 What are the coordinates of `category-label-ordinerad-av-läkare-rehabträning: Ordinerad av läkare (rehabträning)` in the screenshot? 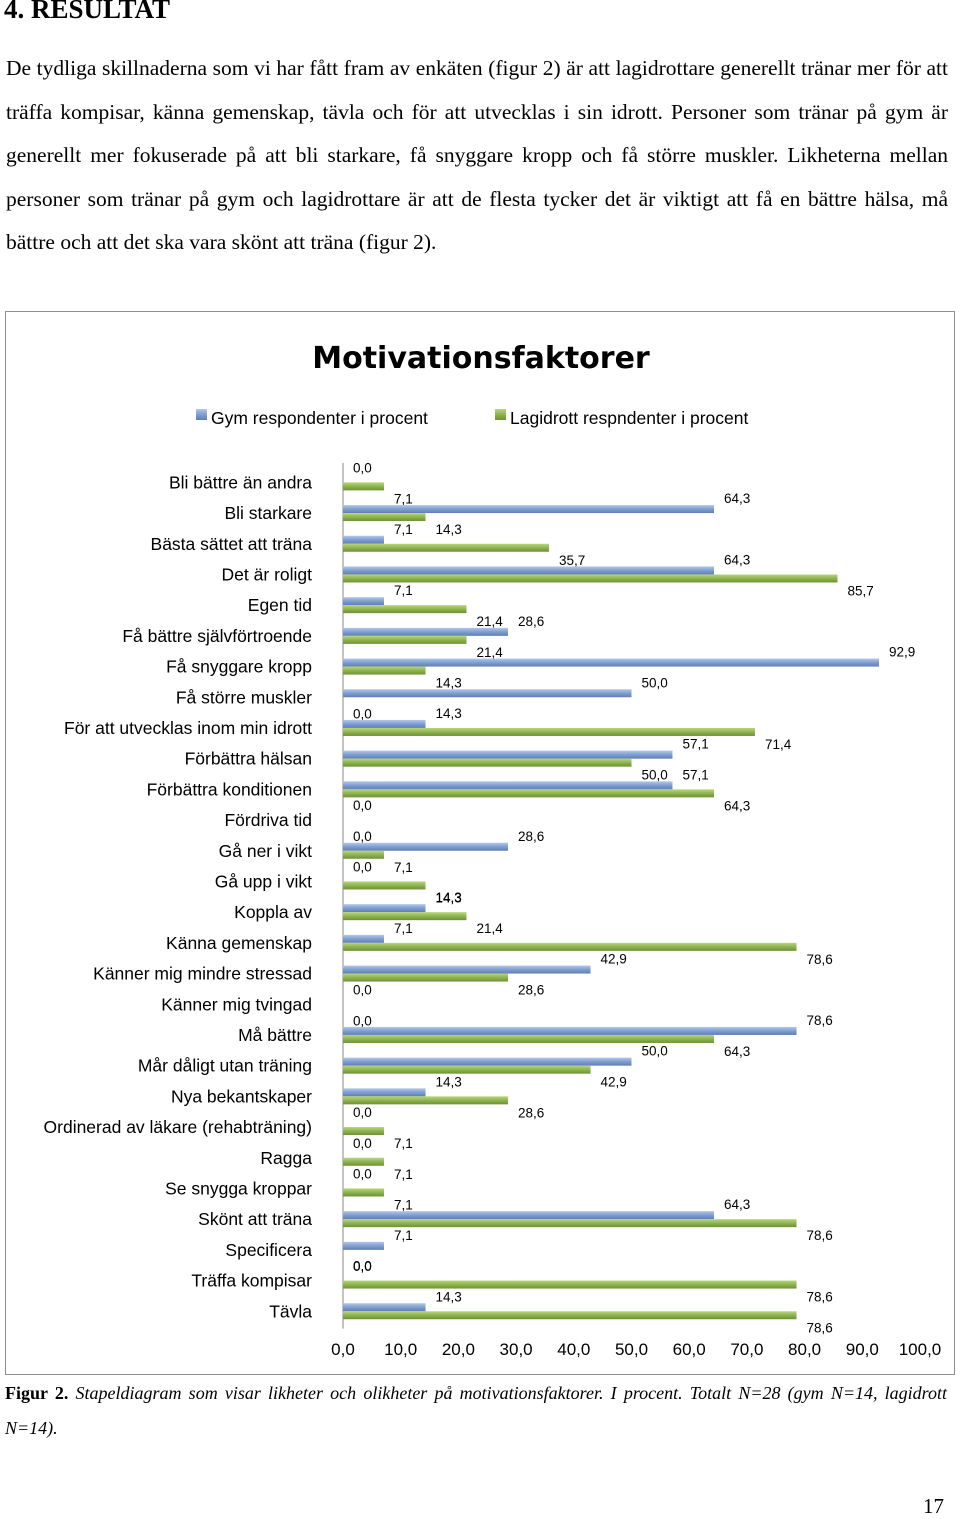 It's located at (178, 1127).